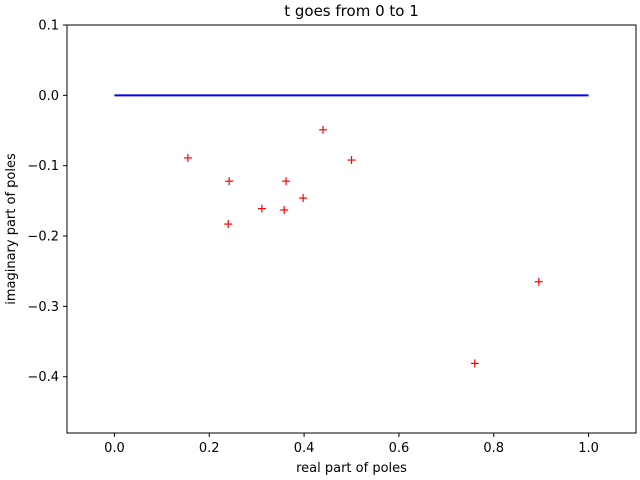 The width and height of the screenshot is (640, 480). Describe the element at coordinates (351, 11) in the screenshot. I see `chart-title: t goes from 0 to 1` at that location.